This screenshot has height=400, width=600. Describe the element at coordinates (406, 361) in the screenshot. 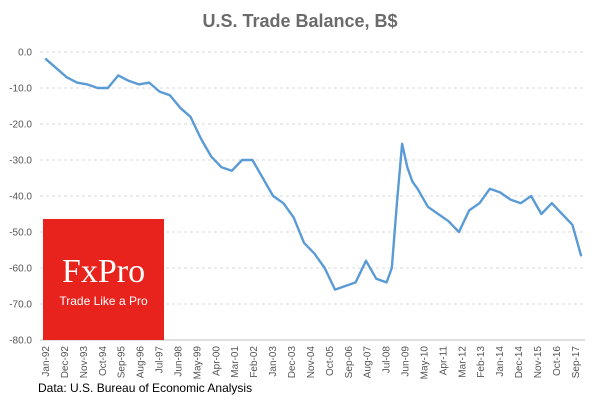

I see `x-tick-label: Jun-09` at that location.